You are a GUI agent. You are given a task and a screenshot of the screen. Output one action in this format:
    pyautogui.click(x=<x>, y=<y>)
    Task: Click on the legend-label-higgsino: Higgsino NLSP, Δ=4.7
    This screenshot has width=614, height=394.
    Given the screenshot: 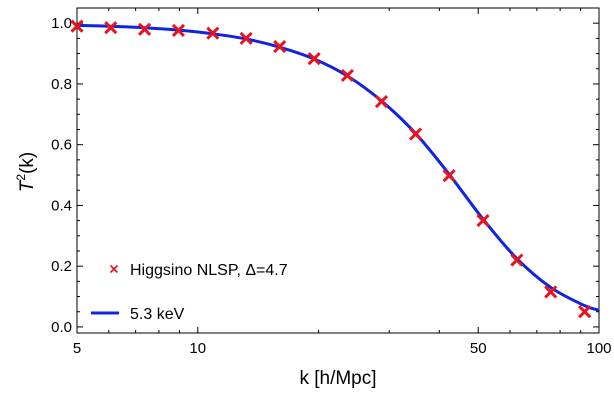 What is the action you would take?
    pyautogui.click(x=209, y=270)
    